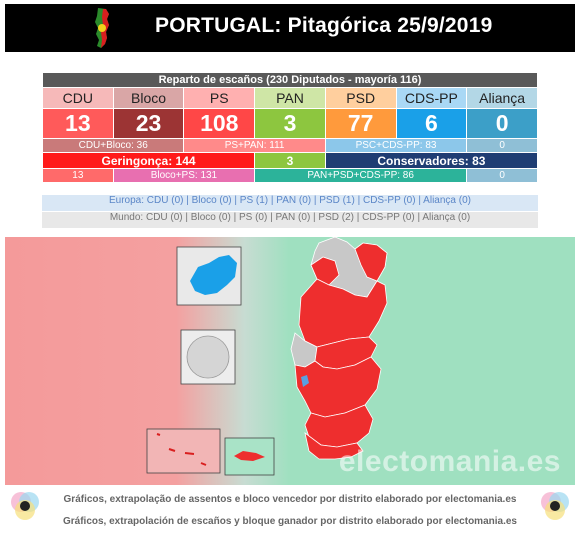 This screenshot has height=537, width=580. What do you see at coordinates (219, 123) in the screenshot?
I see `seats-ps: 108` at bounding box center [219, 123].